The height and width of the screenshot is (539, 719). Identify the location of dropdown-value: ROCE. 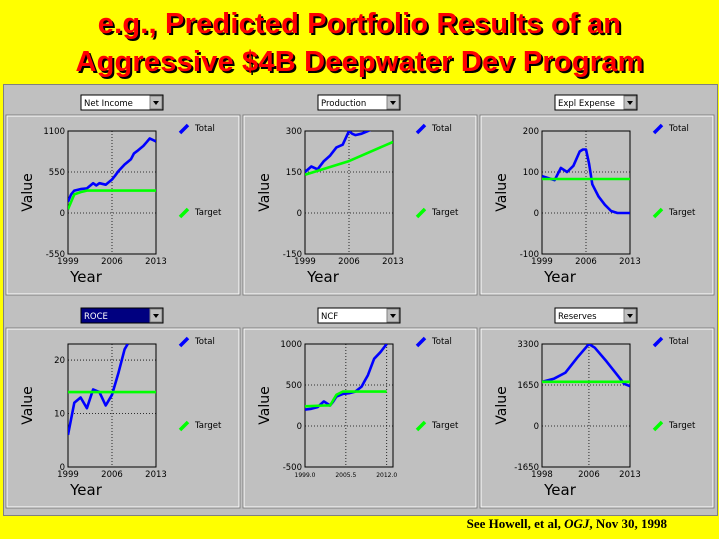
(96, 317).